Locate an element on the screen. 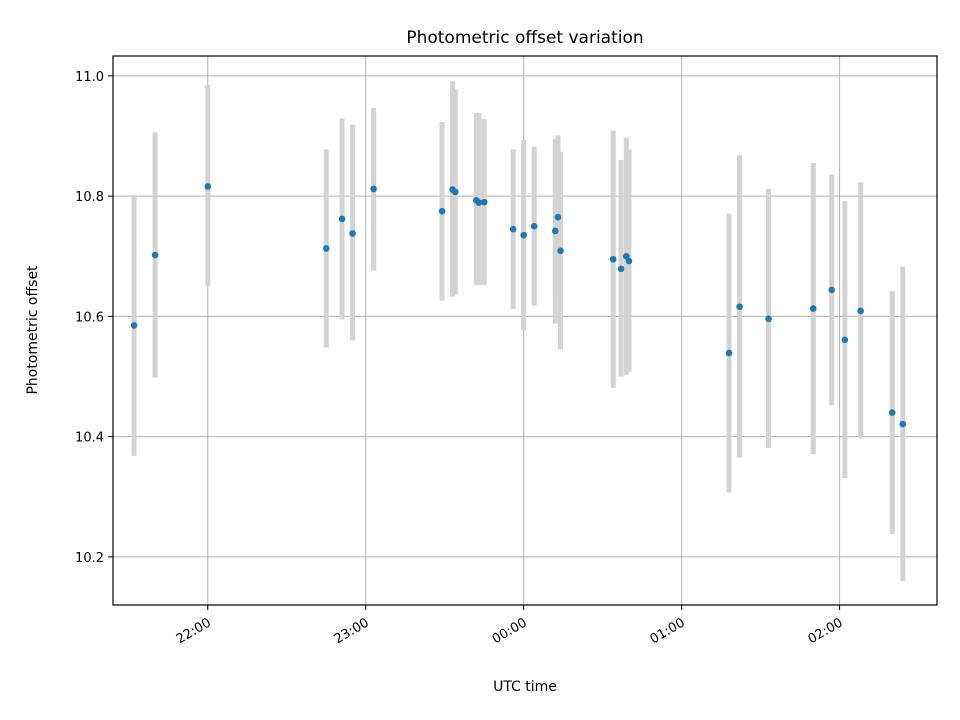 This screenshot has width=960, height=720. y-tick-label: 10.4 is located at coordinates (89, 438).